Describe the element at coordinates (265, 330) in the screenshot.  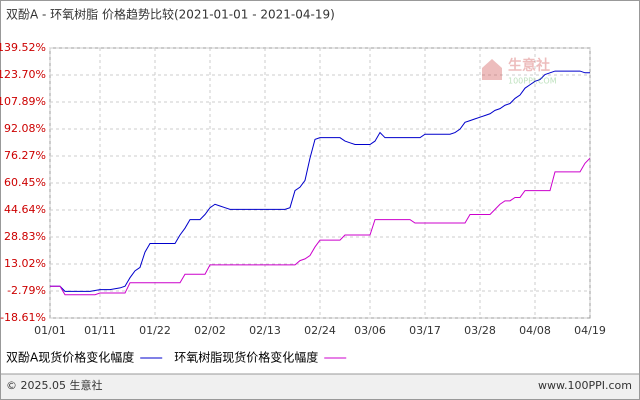
I see `x-tick-label: 02/13` at that location.